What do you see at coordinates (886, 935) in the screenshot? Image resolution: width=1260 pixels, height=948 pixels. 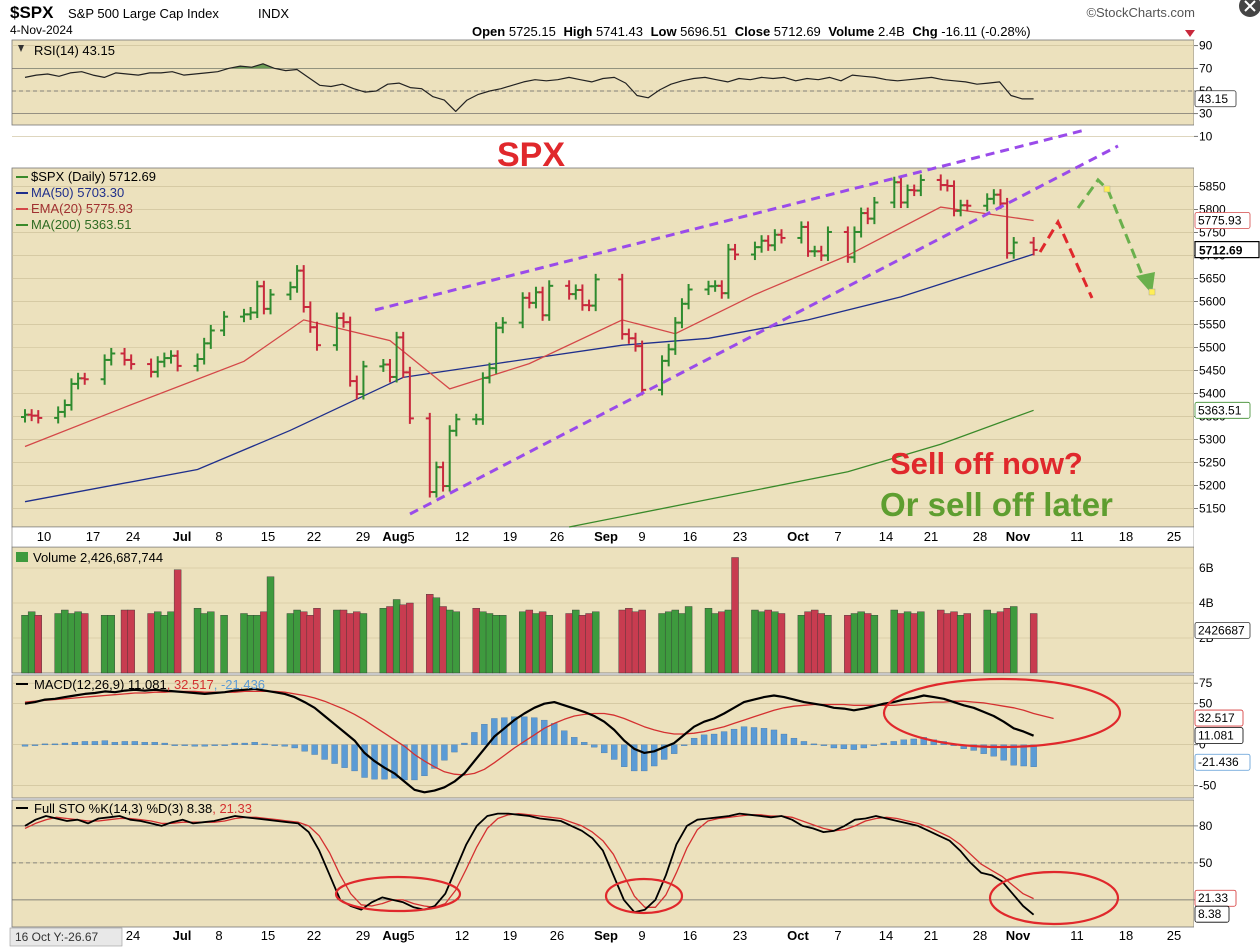 I see `x-axis-label-bottom: 14` at bounding box center [886, 935].